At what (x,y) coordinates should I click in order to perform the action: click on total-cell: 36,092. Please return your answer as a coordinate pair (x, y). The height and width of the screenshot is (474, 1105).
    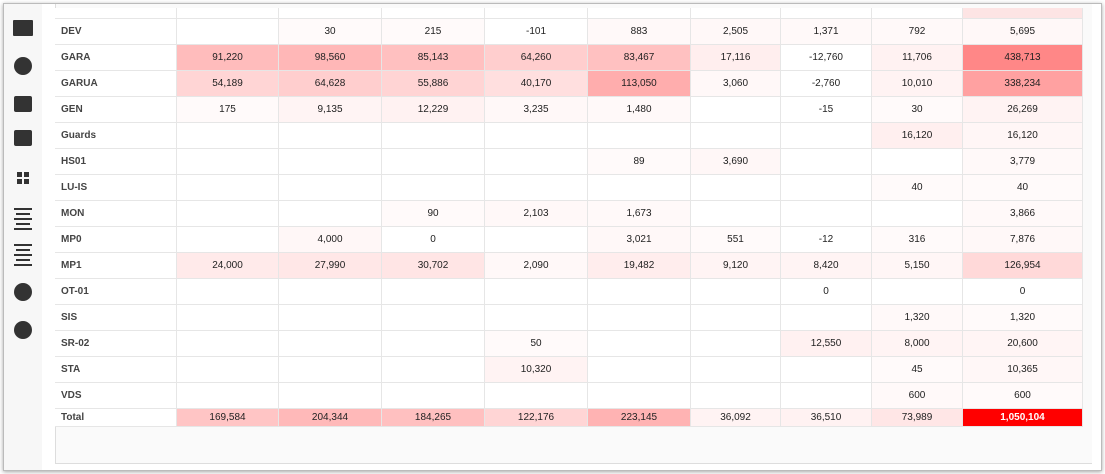
    Looking at the image, I should click on (736, 418).